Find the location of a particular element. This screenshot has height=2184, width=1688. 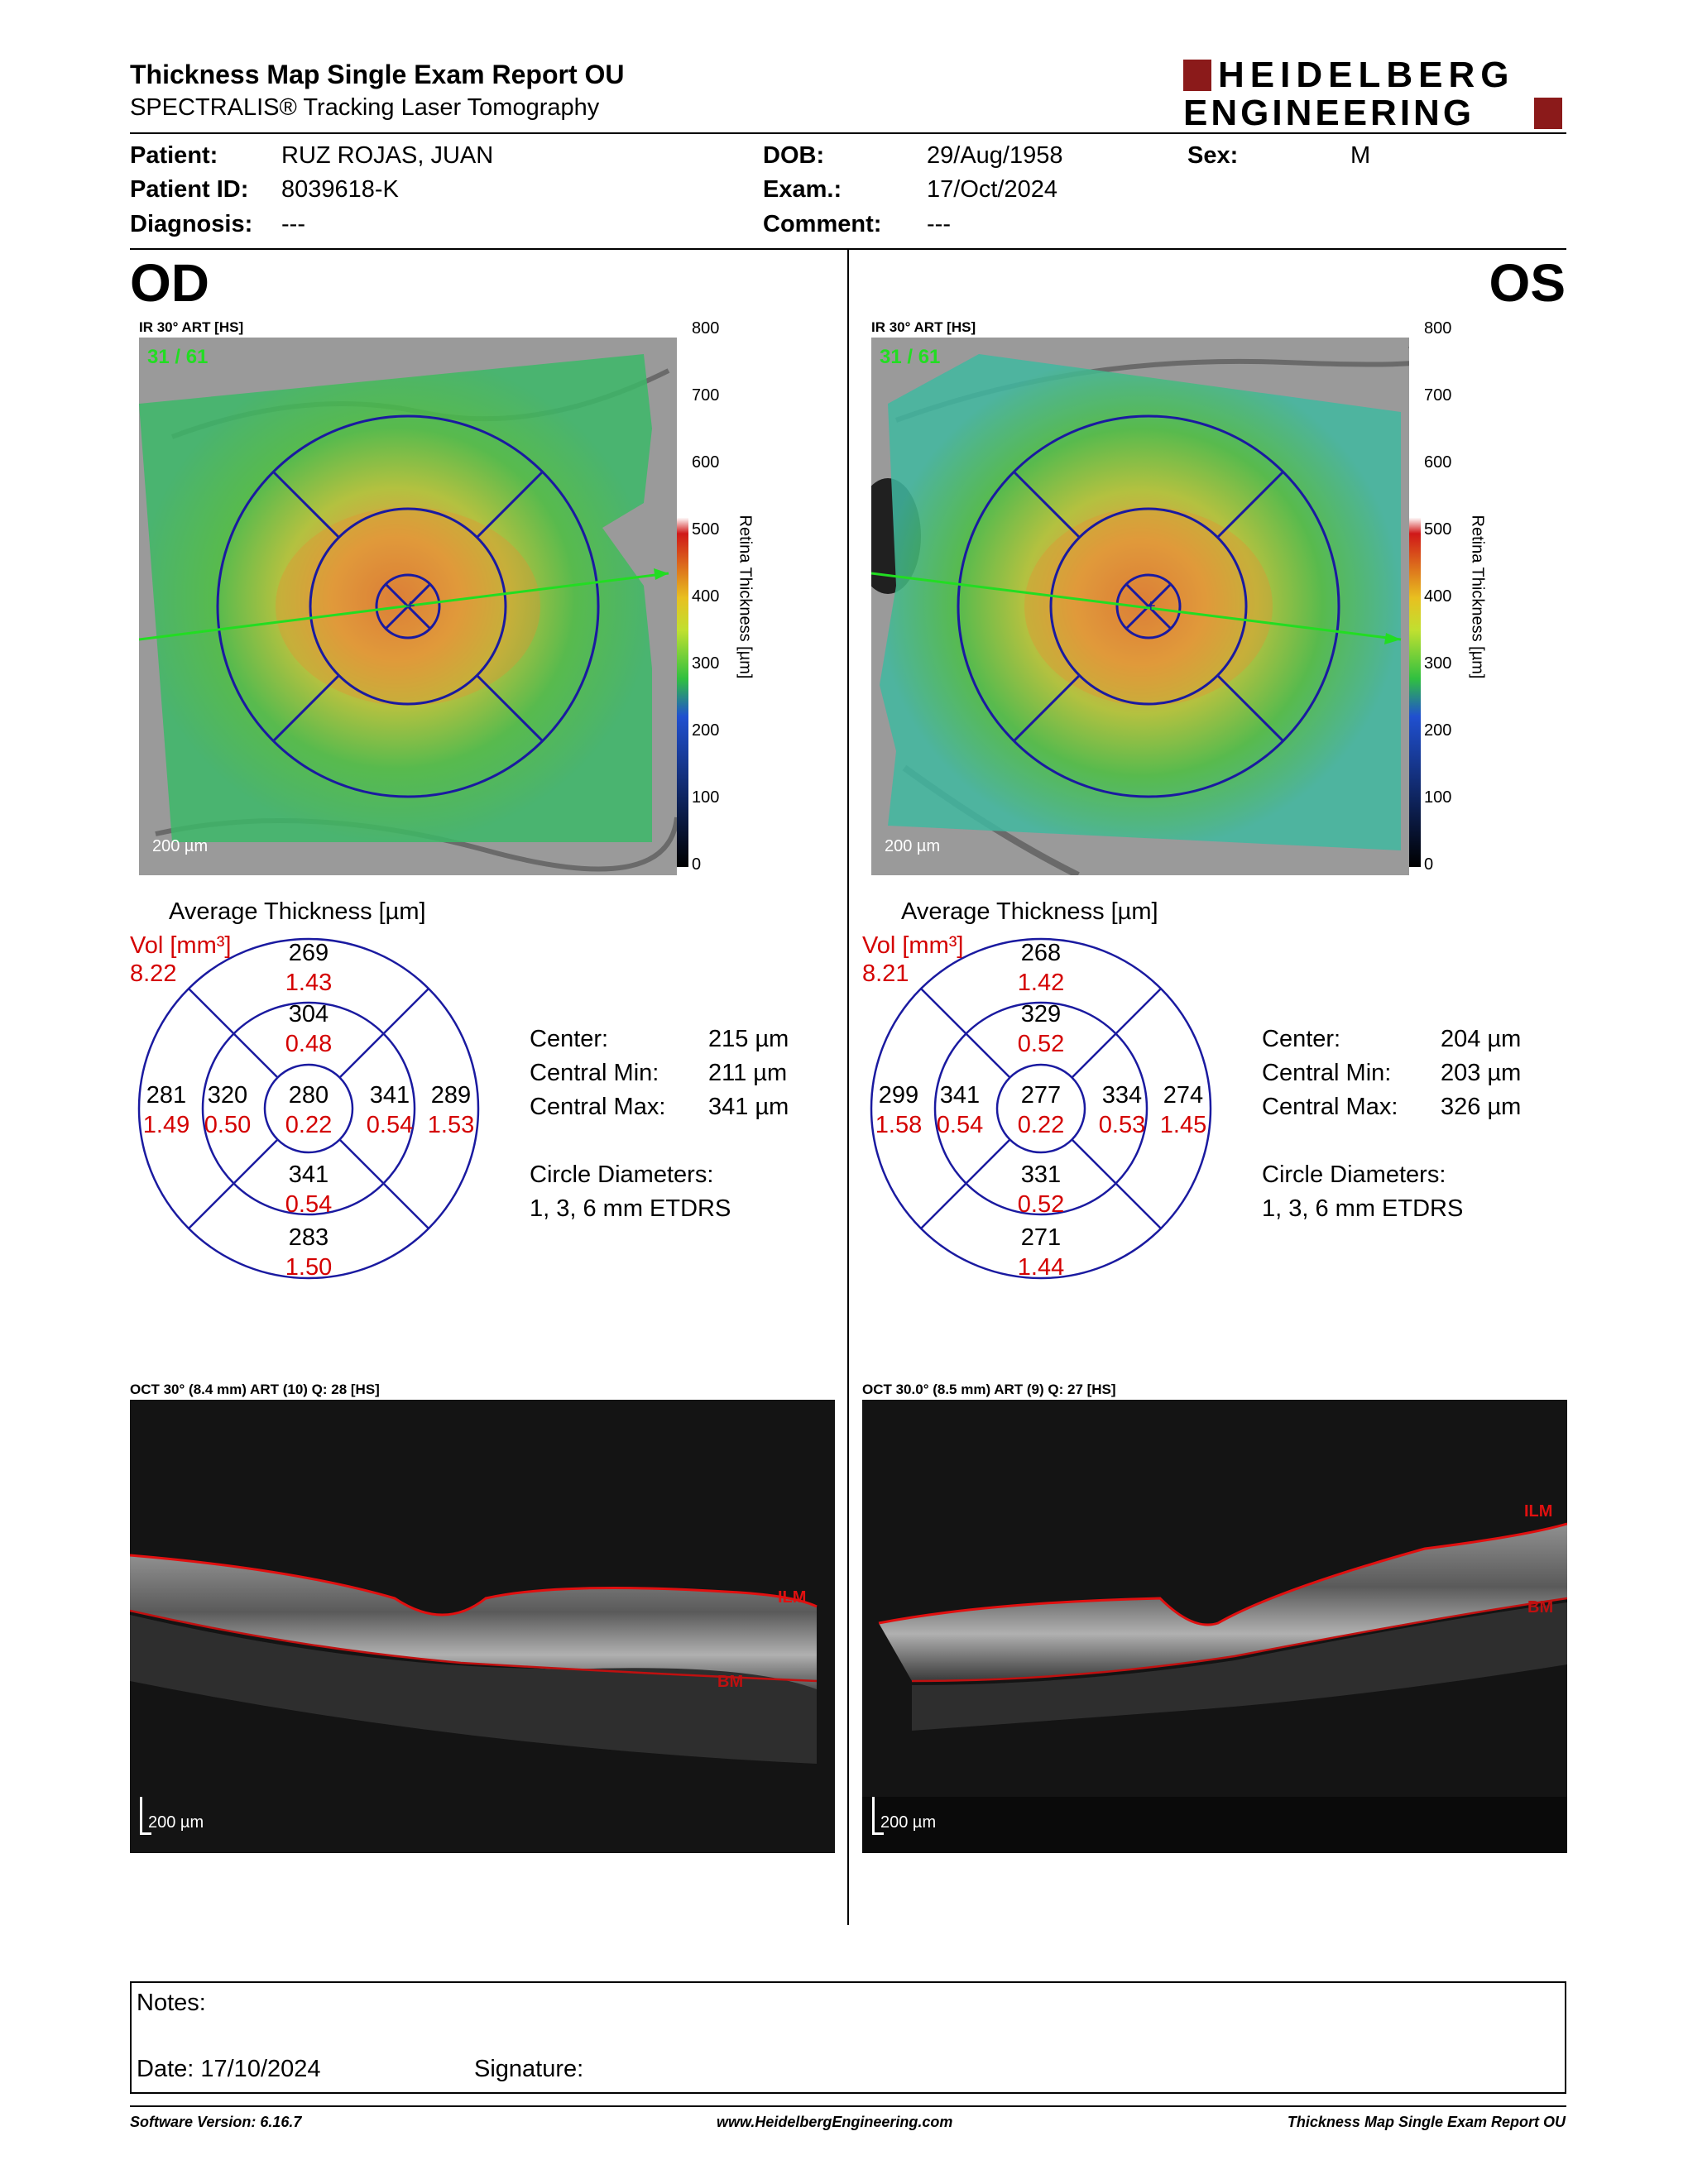

od-sector-inner-inferior: 341 0.54 is located at coordinates (309, 1189).